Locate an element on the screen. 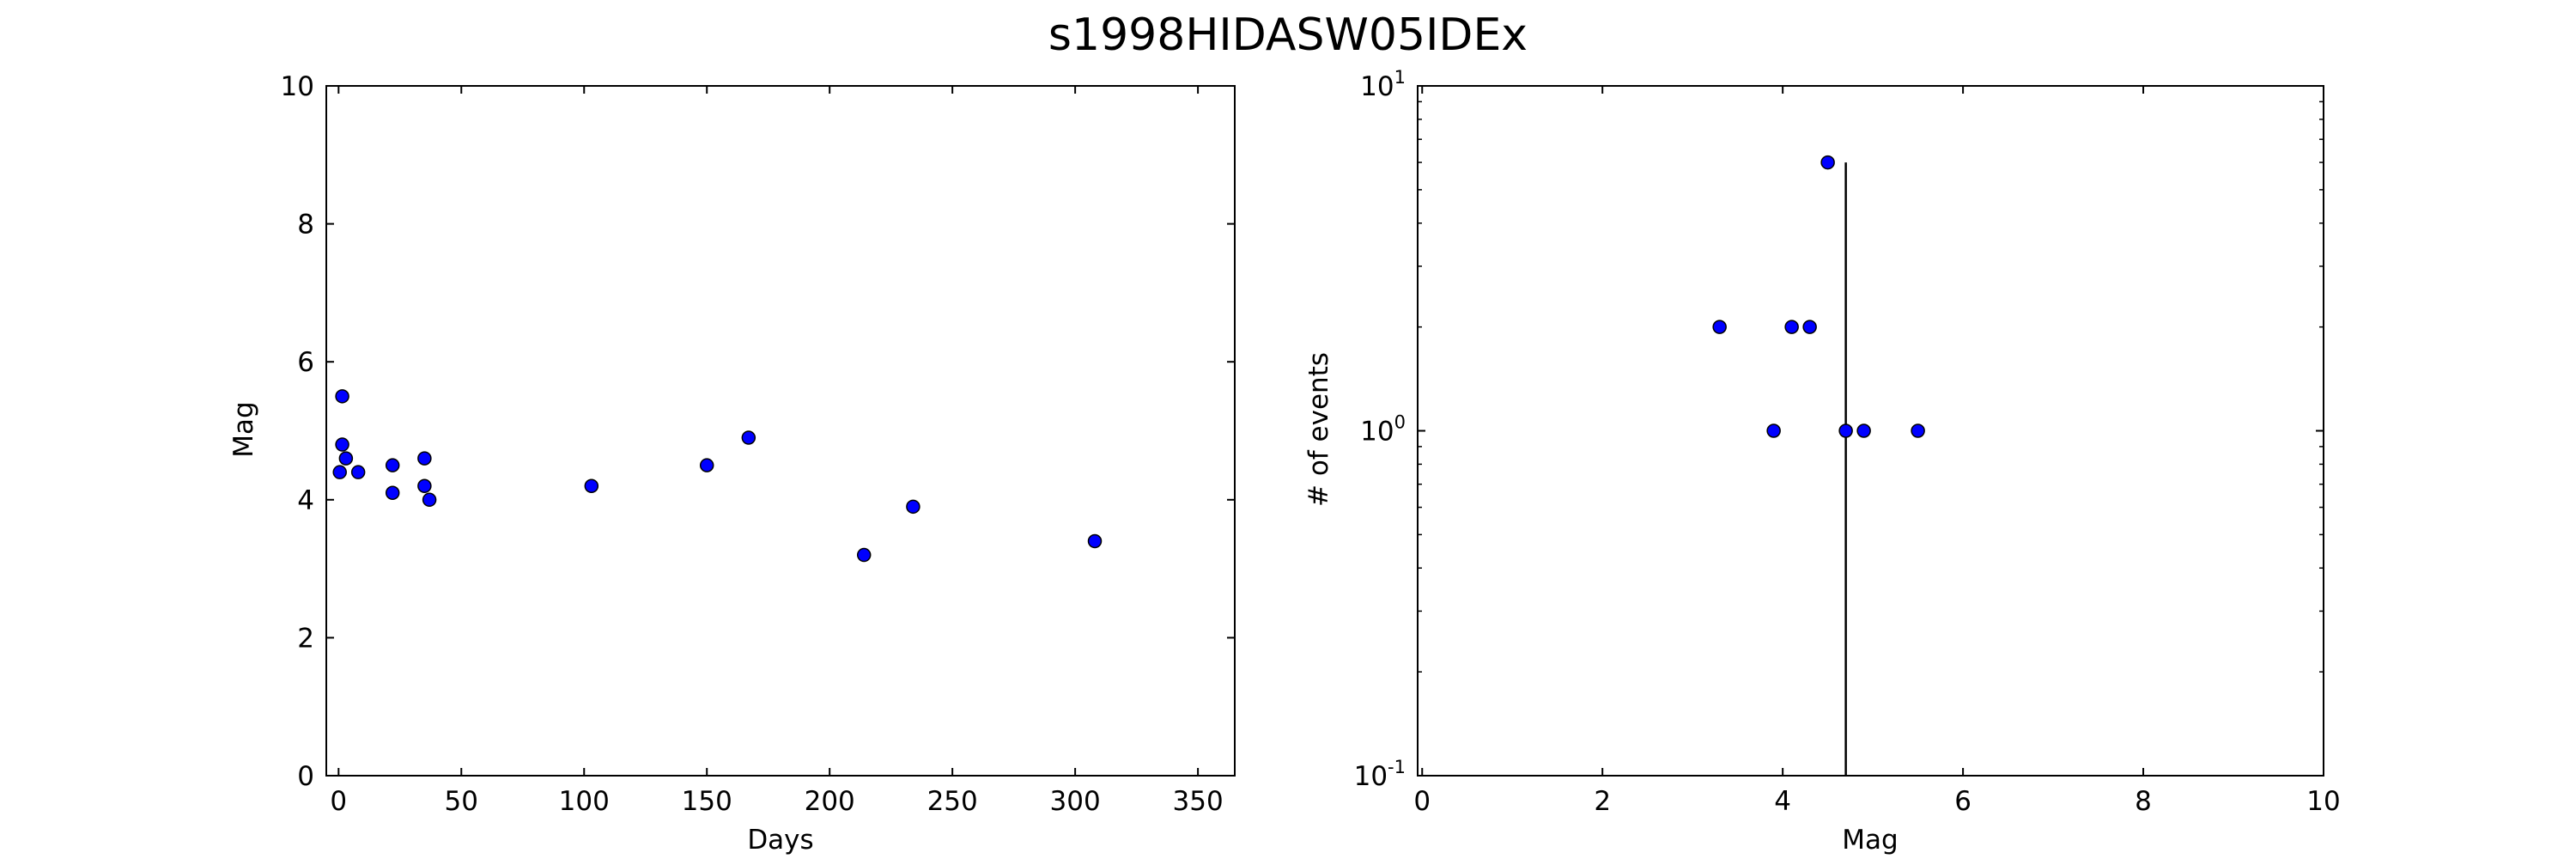  right-x-axis-label: Mag is located at coordinates (1870, 840).